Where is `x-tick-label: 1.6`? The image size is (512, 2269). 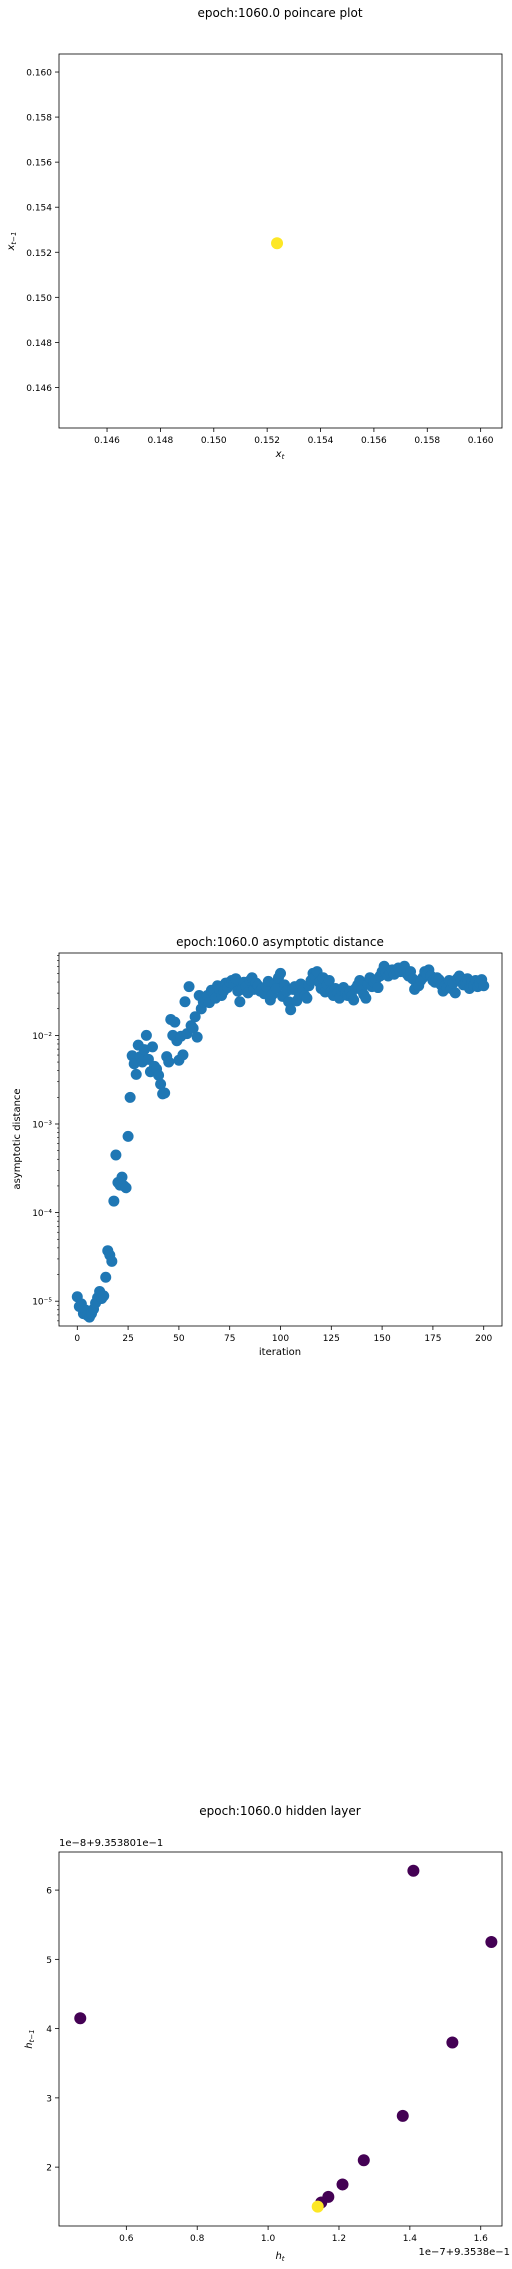 x-tick-label: 1.6 is located at coordinates (481, 2239).